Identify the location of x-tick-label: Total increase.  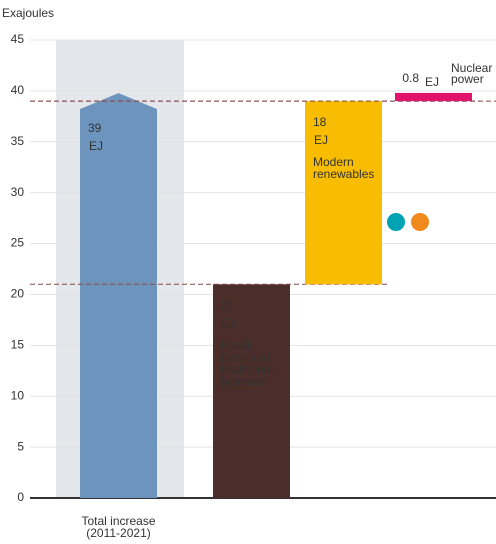
(118, 521).